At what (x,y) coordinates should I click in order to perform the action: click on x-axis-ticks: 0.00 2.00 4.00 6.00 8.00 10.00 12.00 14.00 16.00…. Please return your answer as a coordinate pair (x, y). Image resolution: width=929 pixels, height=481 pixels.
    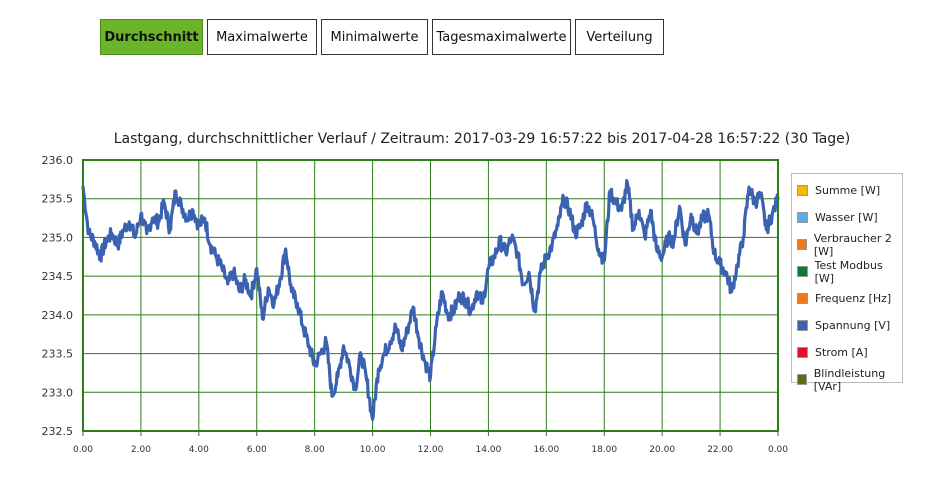
    Looking at the image, I should click on (430, 450).